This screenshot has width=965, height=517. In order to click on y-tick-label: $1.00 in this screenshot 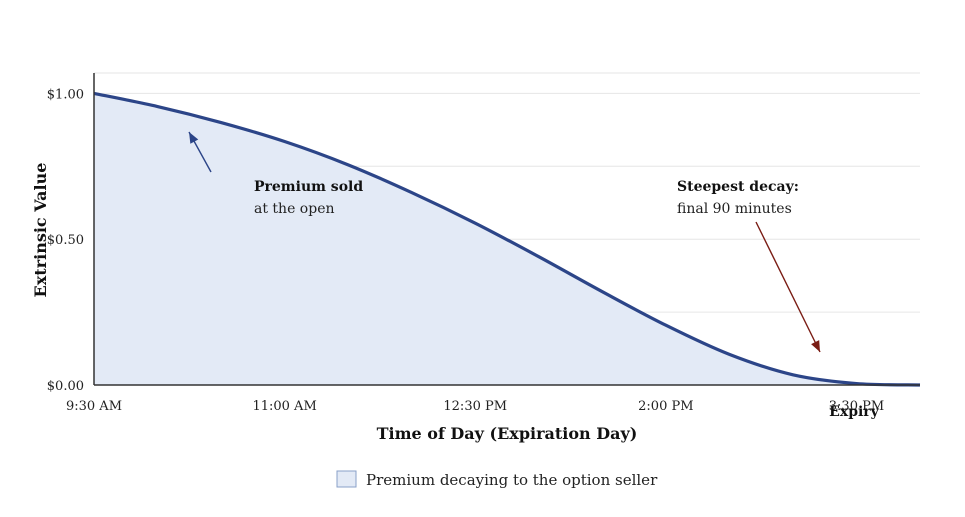, I will do `click(65, 94)`.